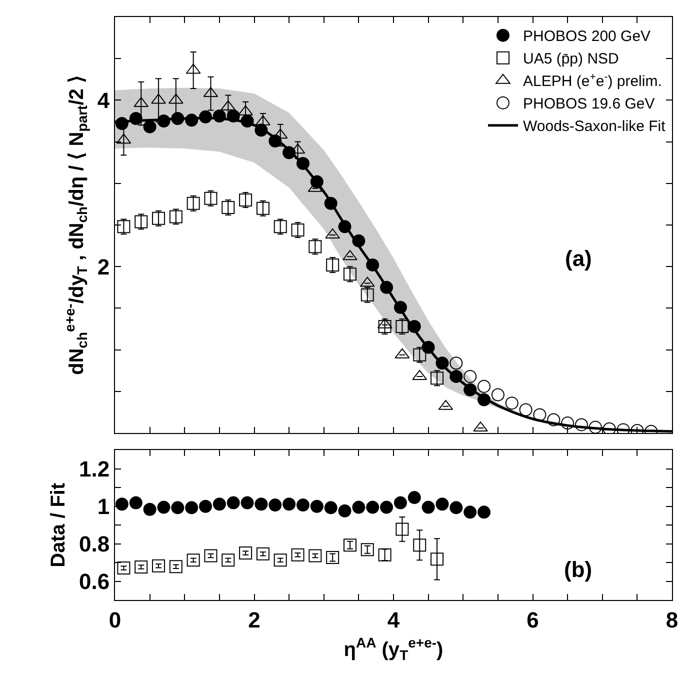 The width and height of the screenshot is (681, 684). Describe the element at coordinates (94, 544) in the screenshot. I see `y-tick-label: 0.8` at that location.